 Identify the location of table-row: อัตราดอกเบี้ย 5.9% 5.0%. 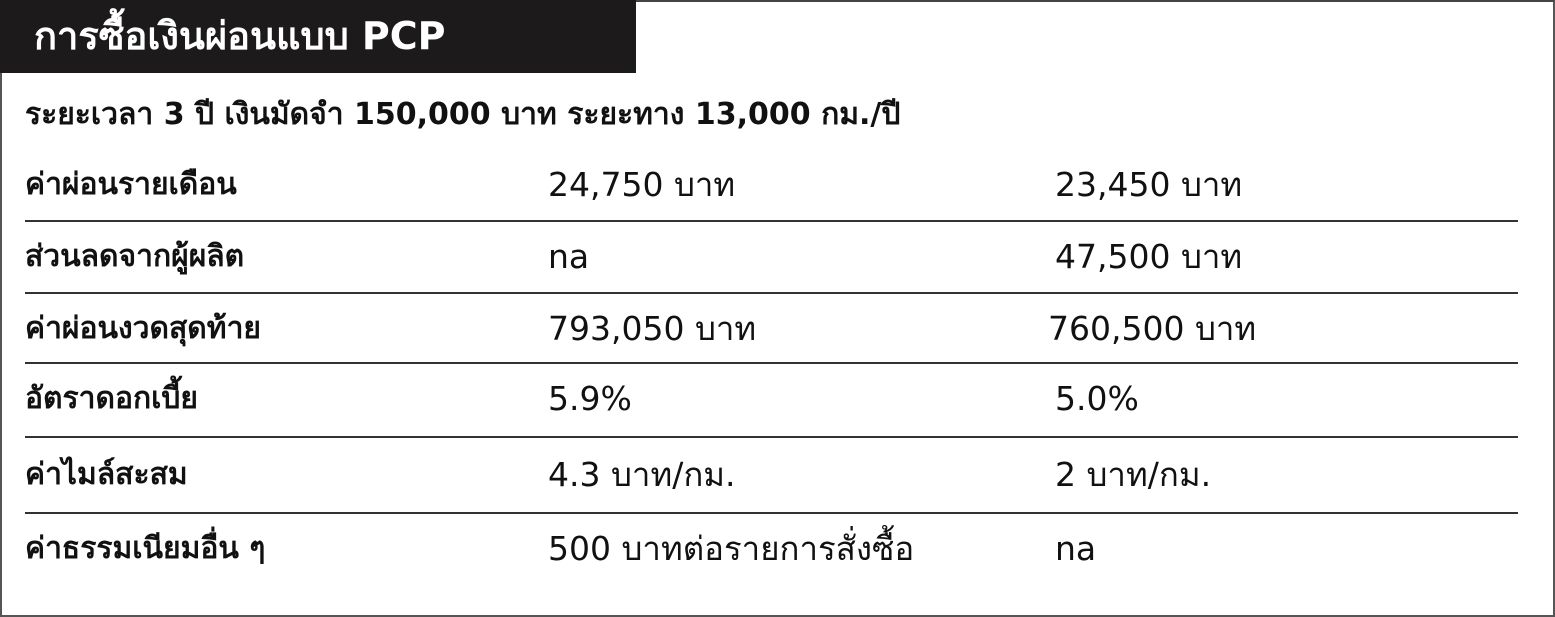
(771, 401).